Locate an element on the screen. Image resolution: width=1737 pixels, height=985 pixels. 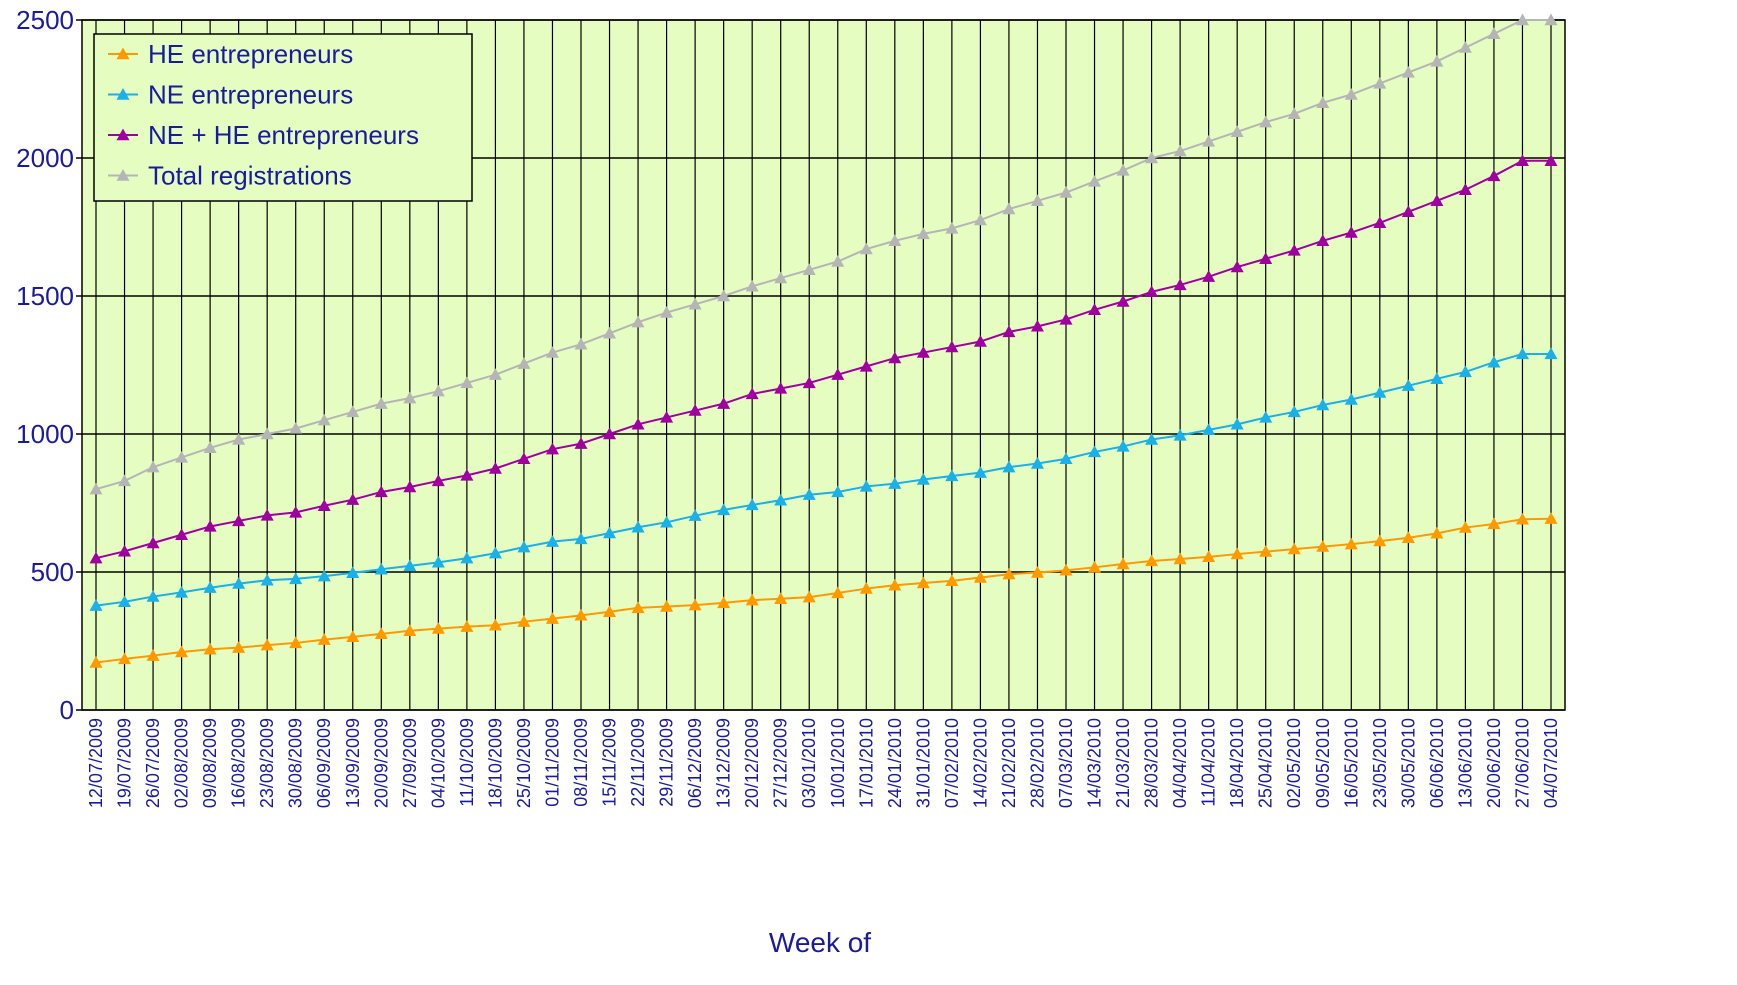
x-tick-label: 23/08/2009 is located at coordinates (267, 763).